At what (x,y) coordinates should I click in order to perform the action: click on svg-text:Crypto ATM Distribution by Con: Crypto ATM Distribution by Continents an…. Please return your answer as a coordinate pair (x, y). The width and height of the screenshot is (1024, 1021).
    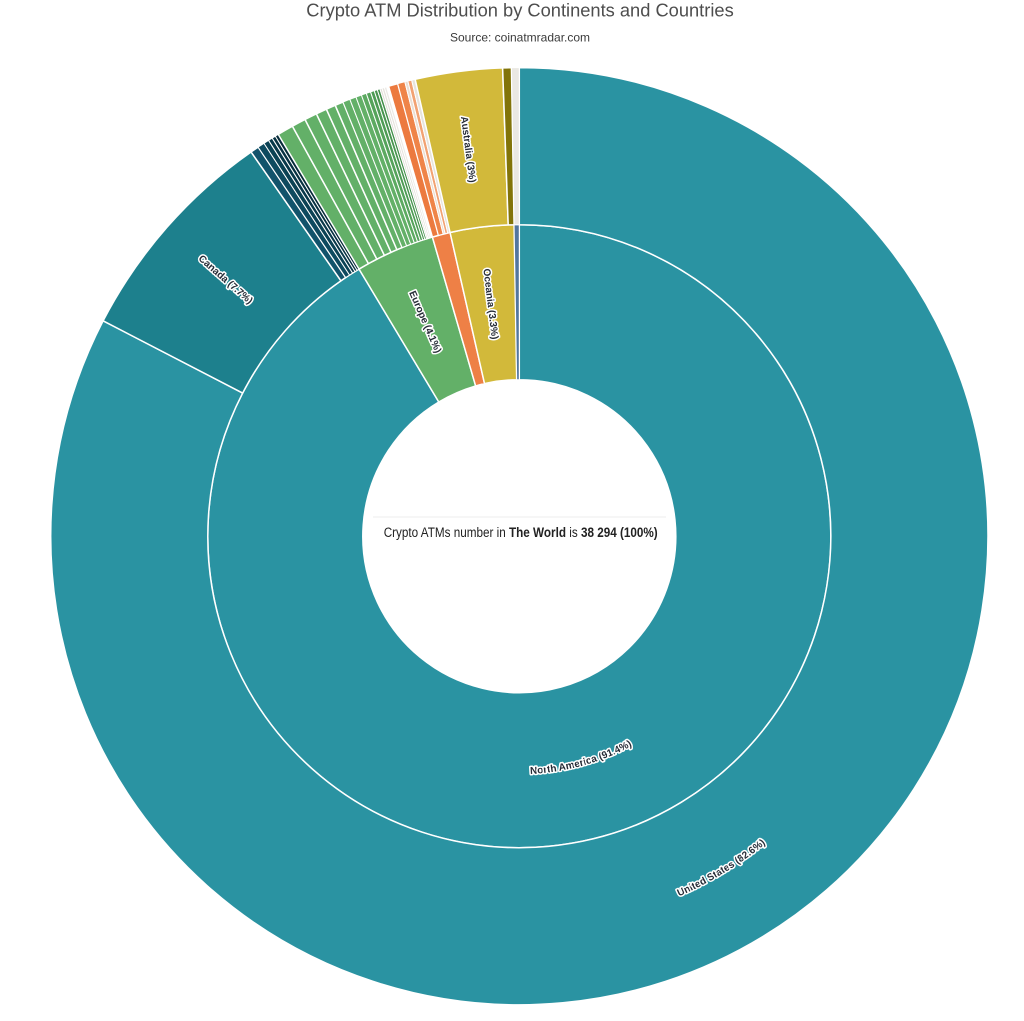
    Looking at the image, I should click on (519, 10).